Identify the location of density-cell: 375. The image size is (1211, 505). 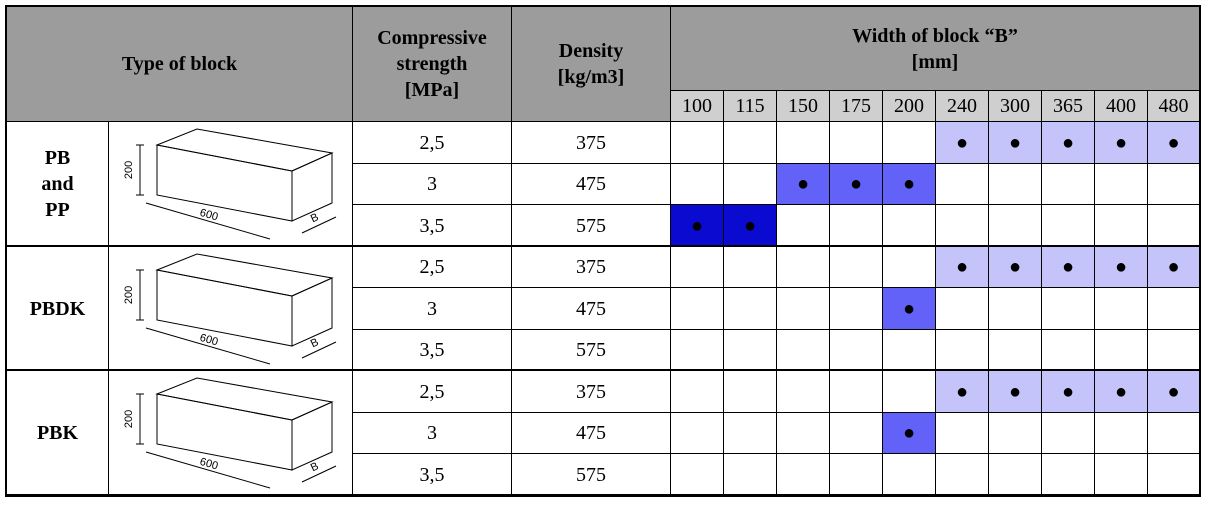
(591, 142).